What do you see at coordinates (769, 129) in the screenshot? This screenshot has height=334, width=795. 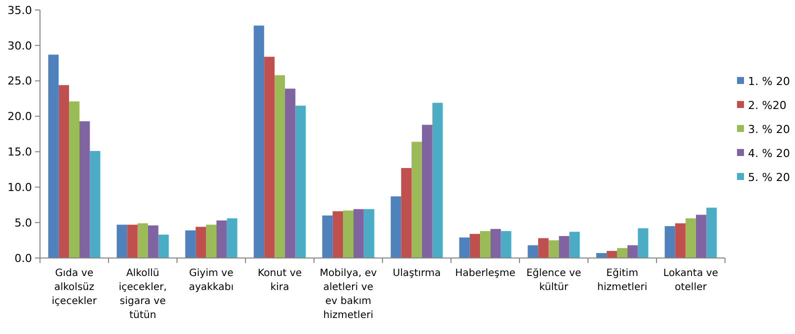 I see `legend-label: 3. % 20` at bounding box center [769, 129].